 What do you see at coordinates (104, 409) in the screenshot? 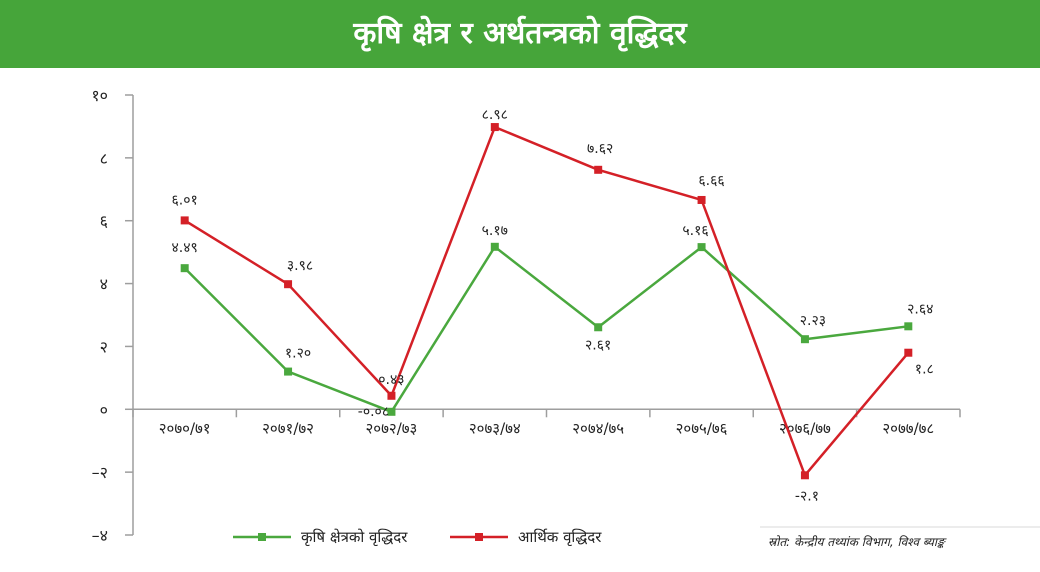
I see `y-tick-label: ०` at bounding box center [104, 409].